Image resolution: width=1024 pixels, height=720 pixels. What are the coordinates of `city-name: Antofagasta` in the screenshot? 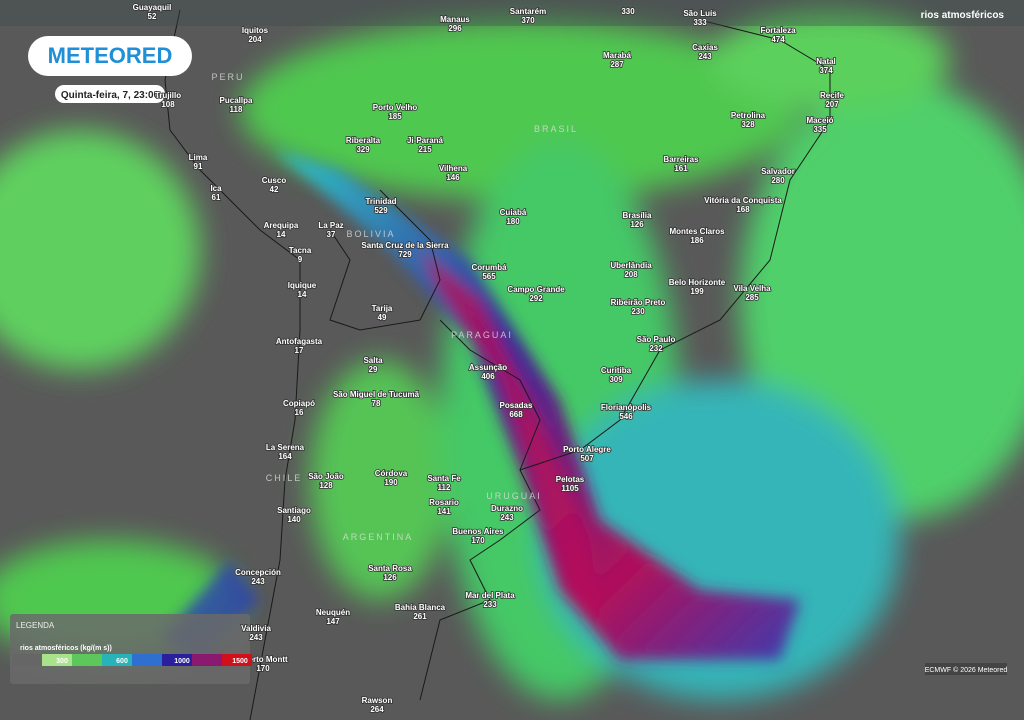 It's located at (299, 341).